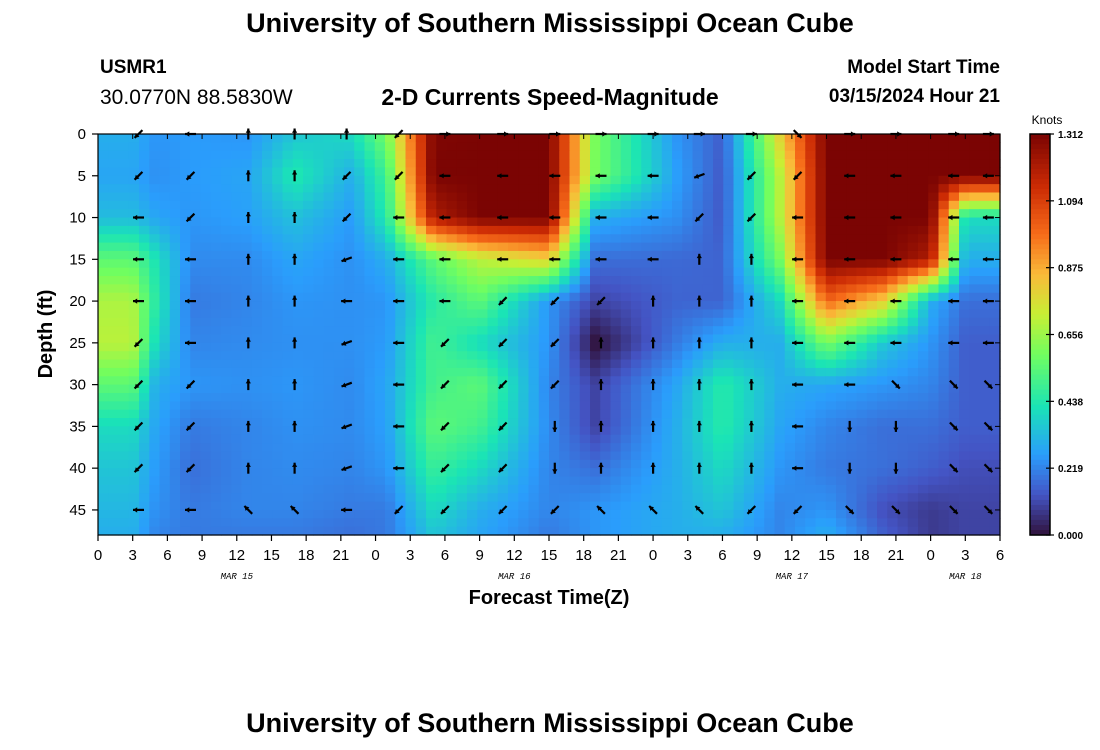 Image resolution: width=1100 pixels, height=750 pixels. I want to click on x-tick-label: 15, so click(271, 555).